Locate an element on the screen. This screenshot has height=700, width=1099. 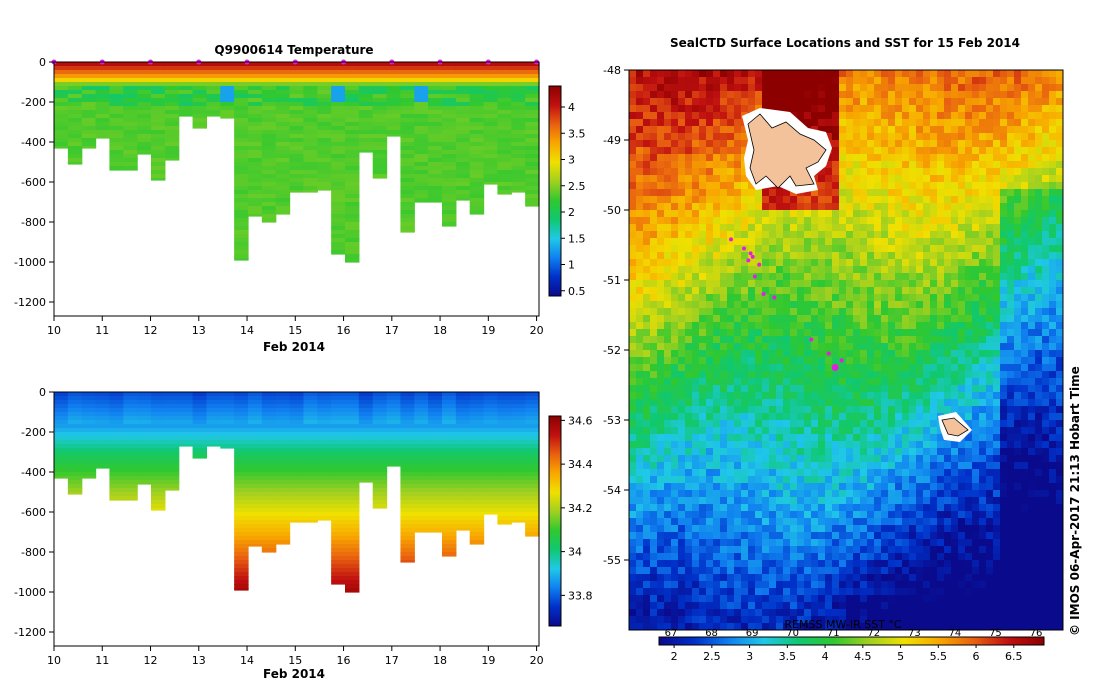
salinity-x-axis: 10 11 12 13 14 15 16 17 18 19 20 is located at coordinates (295, 656).